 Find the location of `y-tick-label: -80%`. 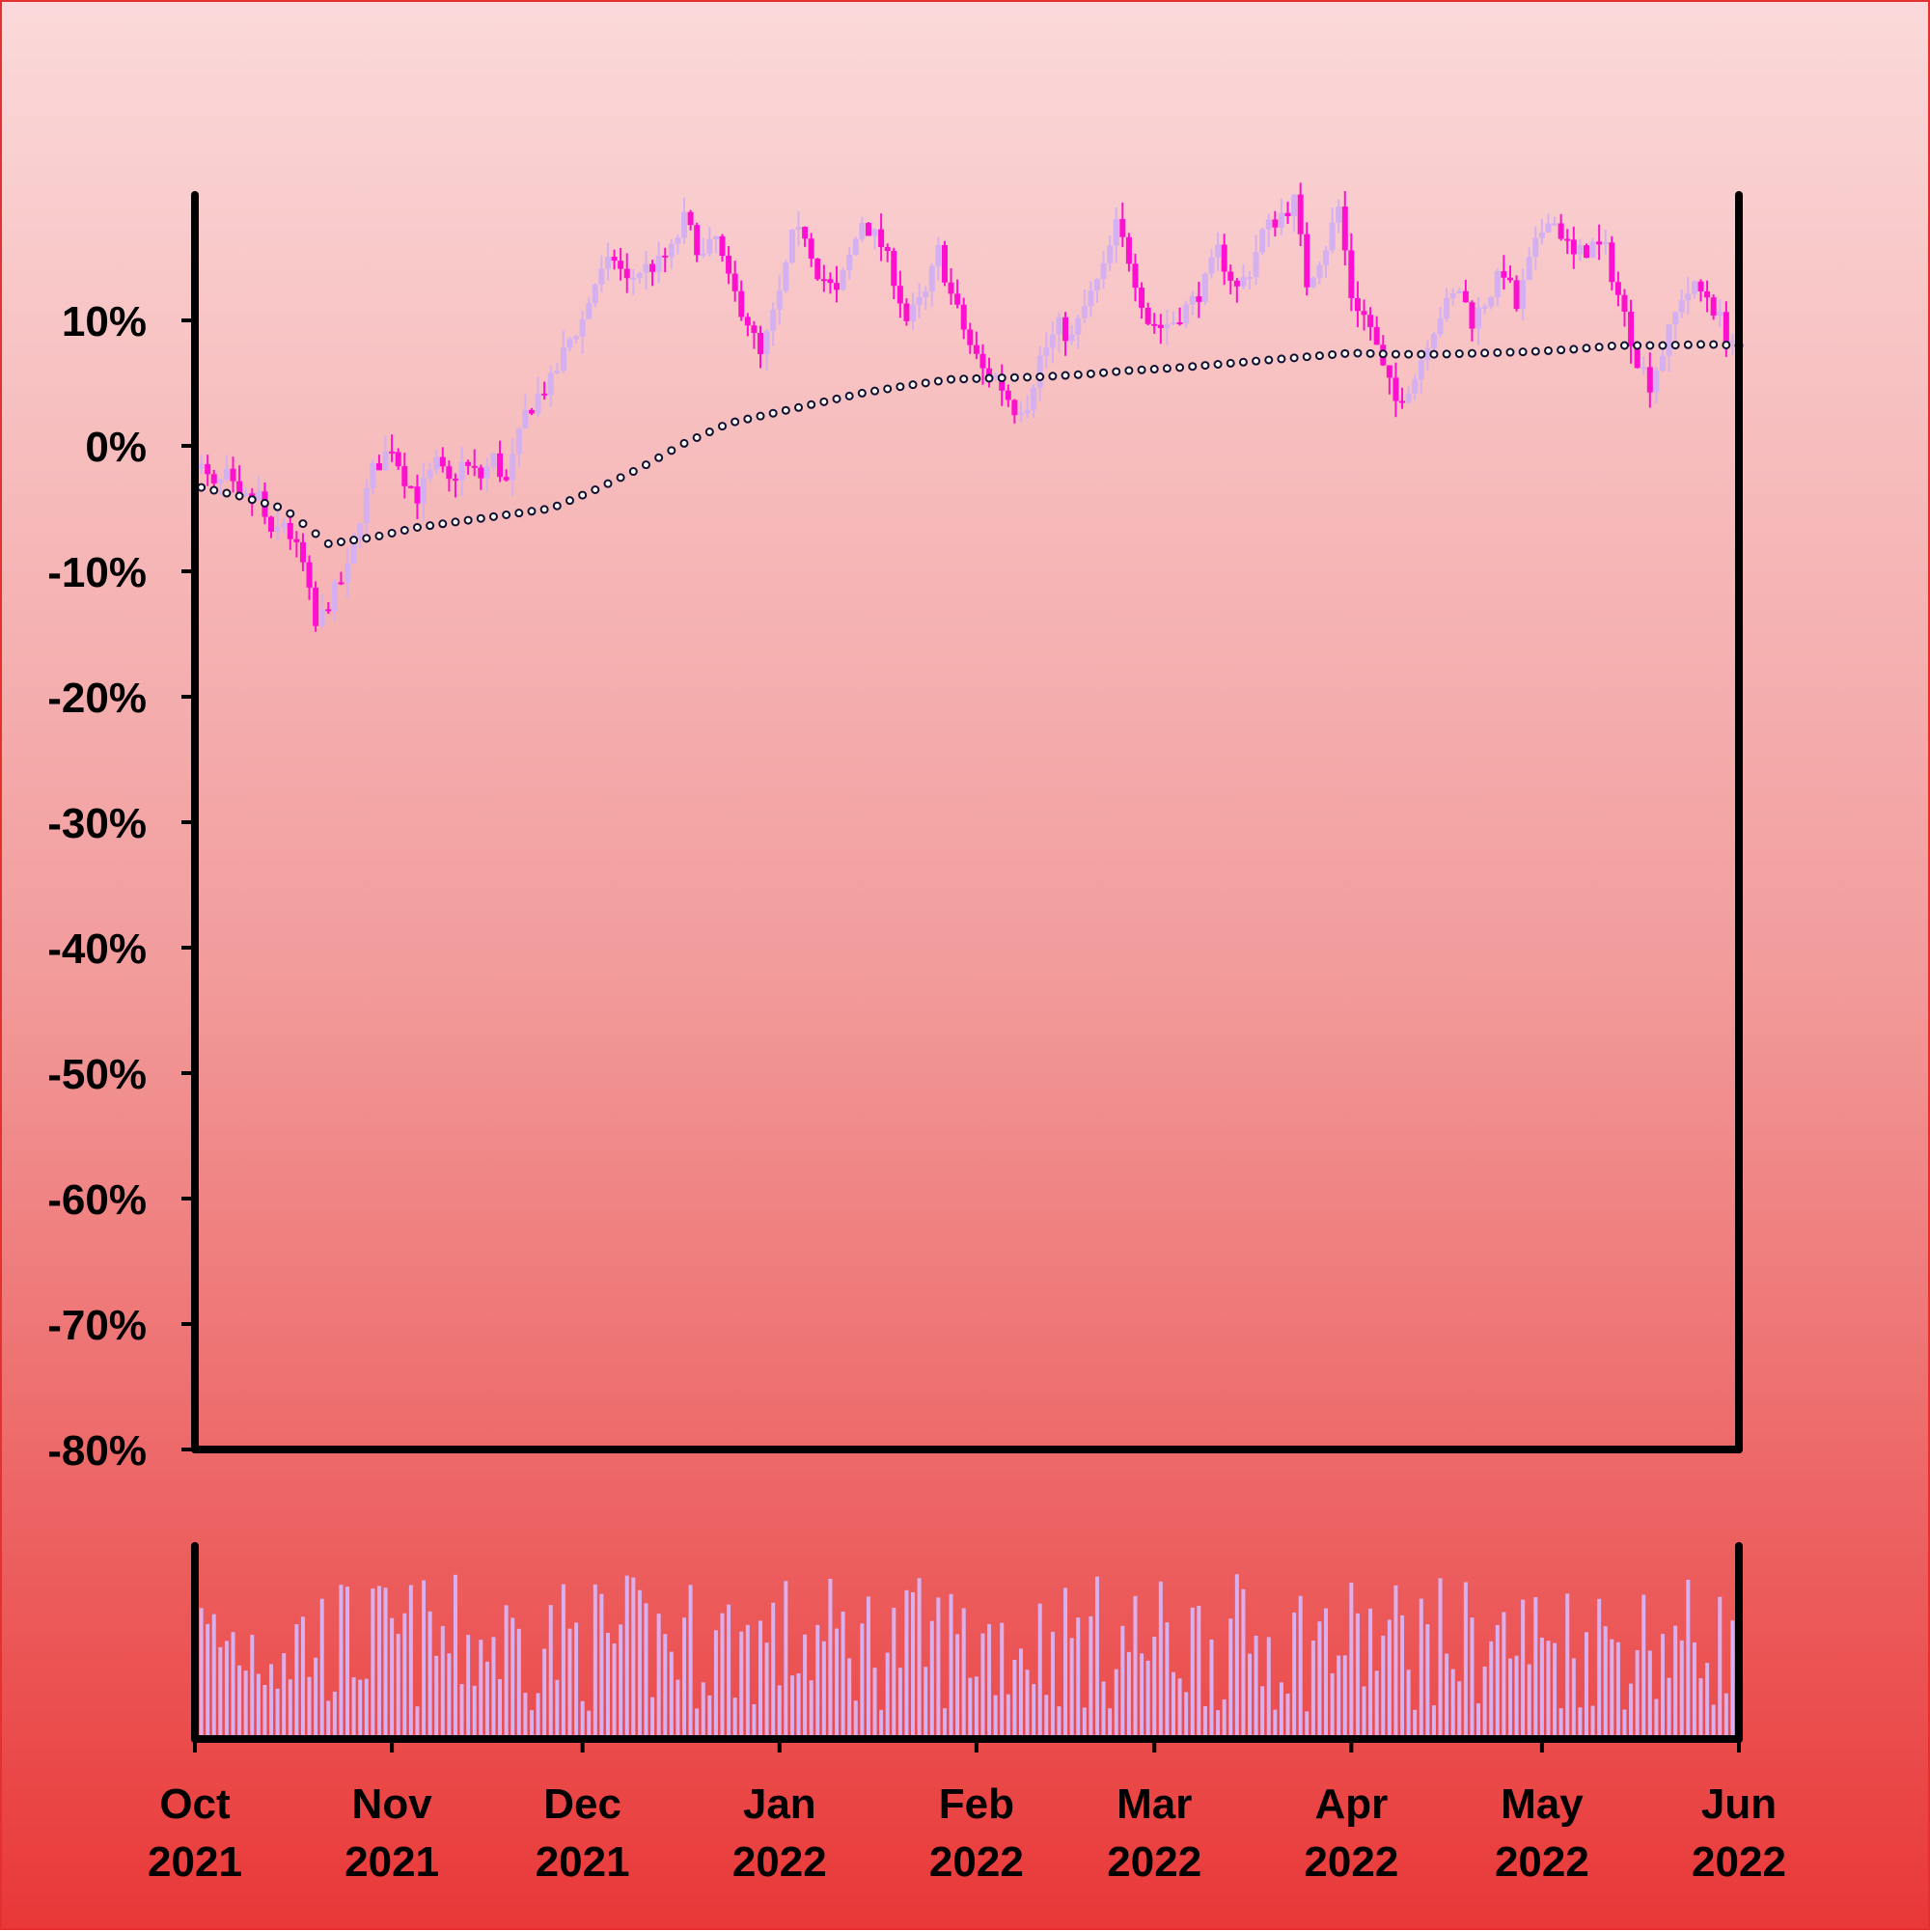

y-tick-label: -80% is located at coordinates (97, 1451).